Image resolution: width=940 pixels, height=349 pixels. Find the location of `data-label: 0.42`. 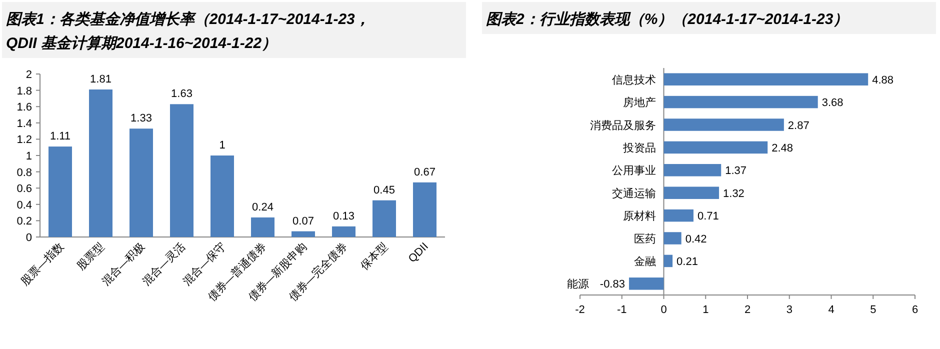

data-label: 0.42 is located at coordinates (696, 239).